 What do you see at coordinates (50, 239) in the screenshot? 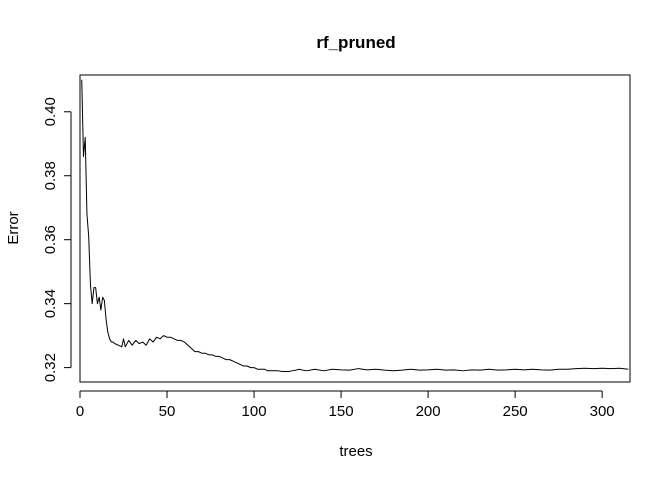
I see `y-tick-label: 0.36` at bounding box center [50, 239].